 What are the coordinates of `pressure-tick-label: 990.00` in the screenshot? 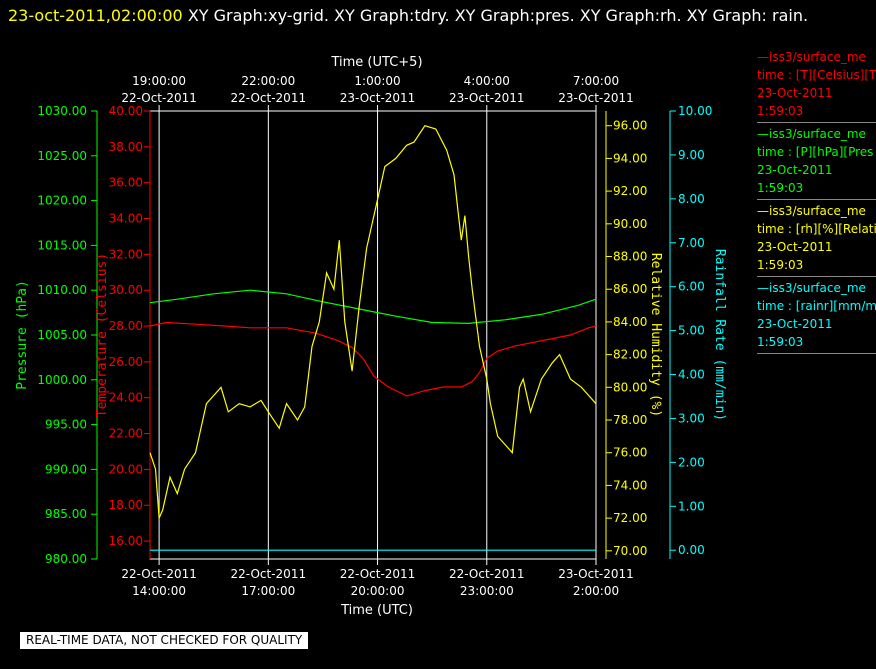 It's located at (66, 469).